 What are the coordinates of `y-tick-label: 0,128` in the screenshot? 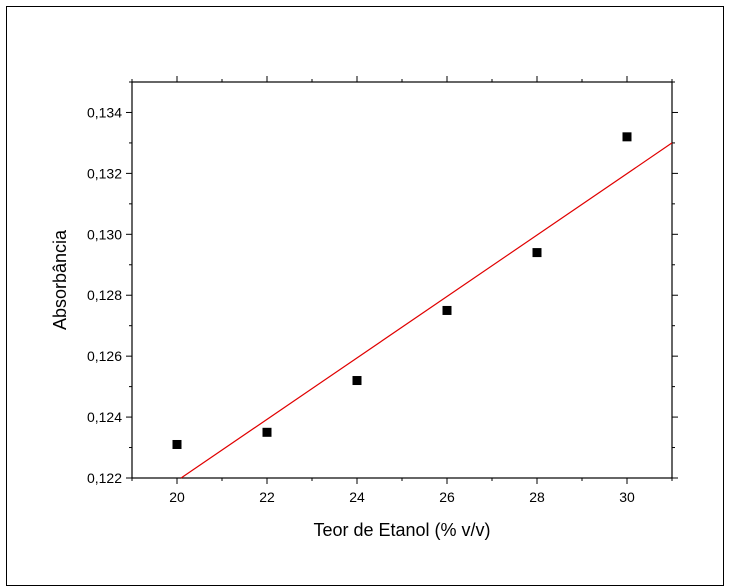 It's located at (104, 295).